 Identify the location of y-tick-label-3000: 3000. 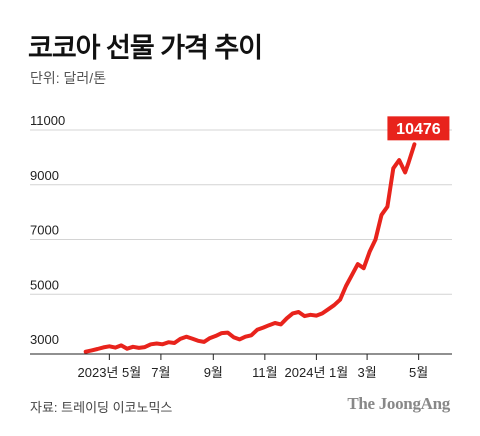
(44, 339).